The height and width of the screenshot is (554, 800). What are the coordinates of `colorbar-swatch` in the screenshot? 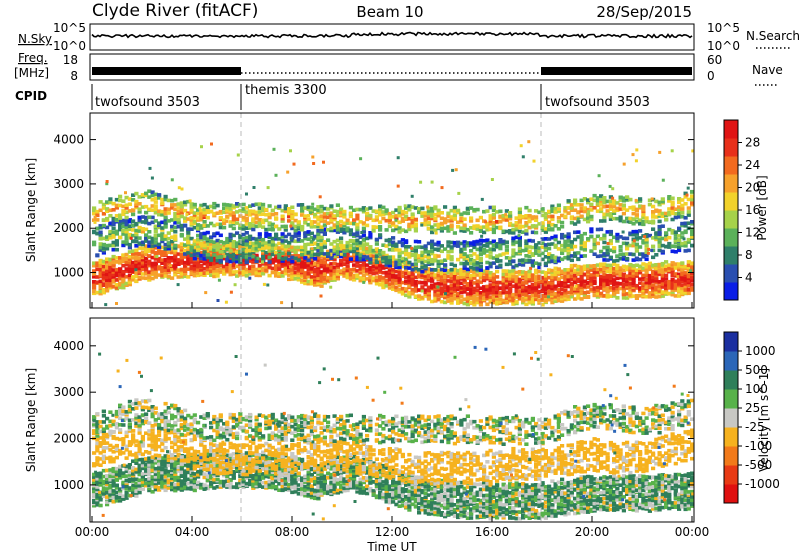 It's located at (731, 147).